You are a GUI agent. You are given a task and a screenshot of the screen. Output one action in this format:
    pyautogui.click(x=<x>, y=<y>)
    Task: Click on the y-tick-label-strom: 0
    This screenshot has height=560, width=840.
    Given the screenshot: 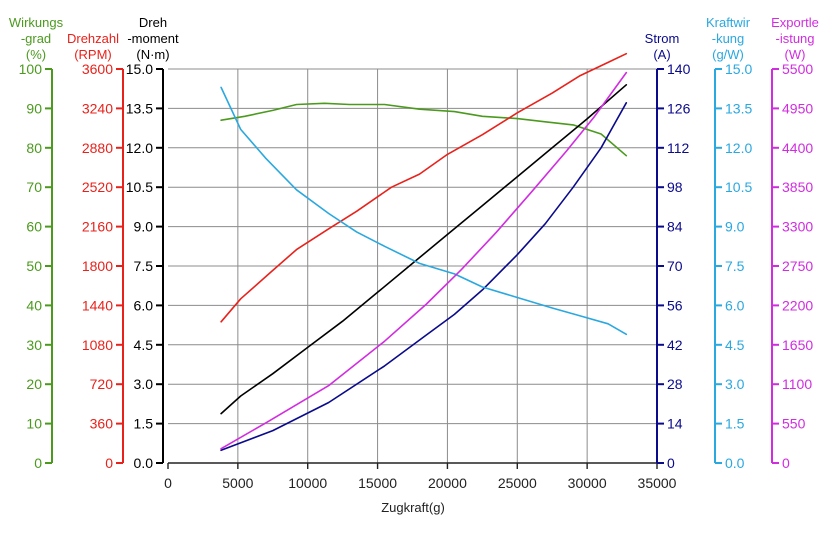 What is the action you would take?
    pyautogui.click(x=671, y=463)
    